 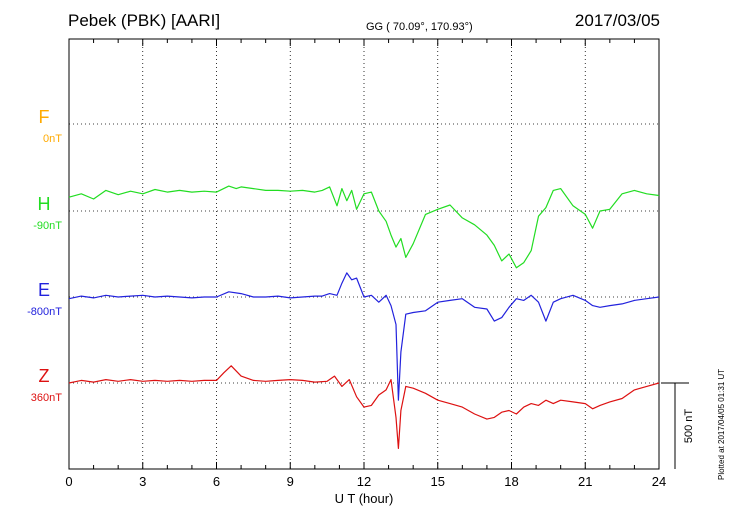 What do you see at coordinates (364, 498) in the screenshot?
I see `x-axis-label: U T (hour)` at bounding box center [364, 498].